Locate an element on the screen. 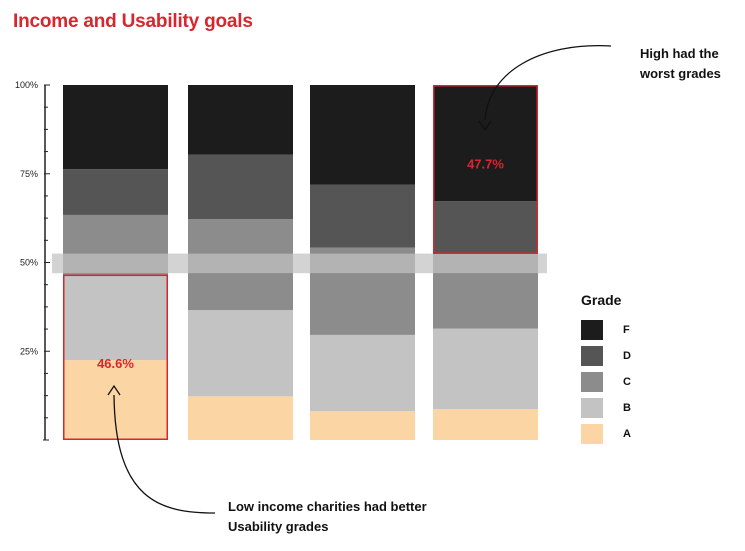 This screenshot has width=745, height=551. legend-label: C is located at coordinates (627, 382).